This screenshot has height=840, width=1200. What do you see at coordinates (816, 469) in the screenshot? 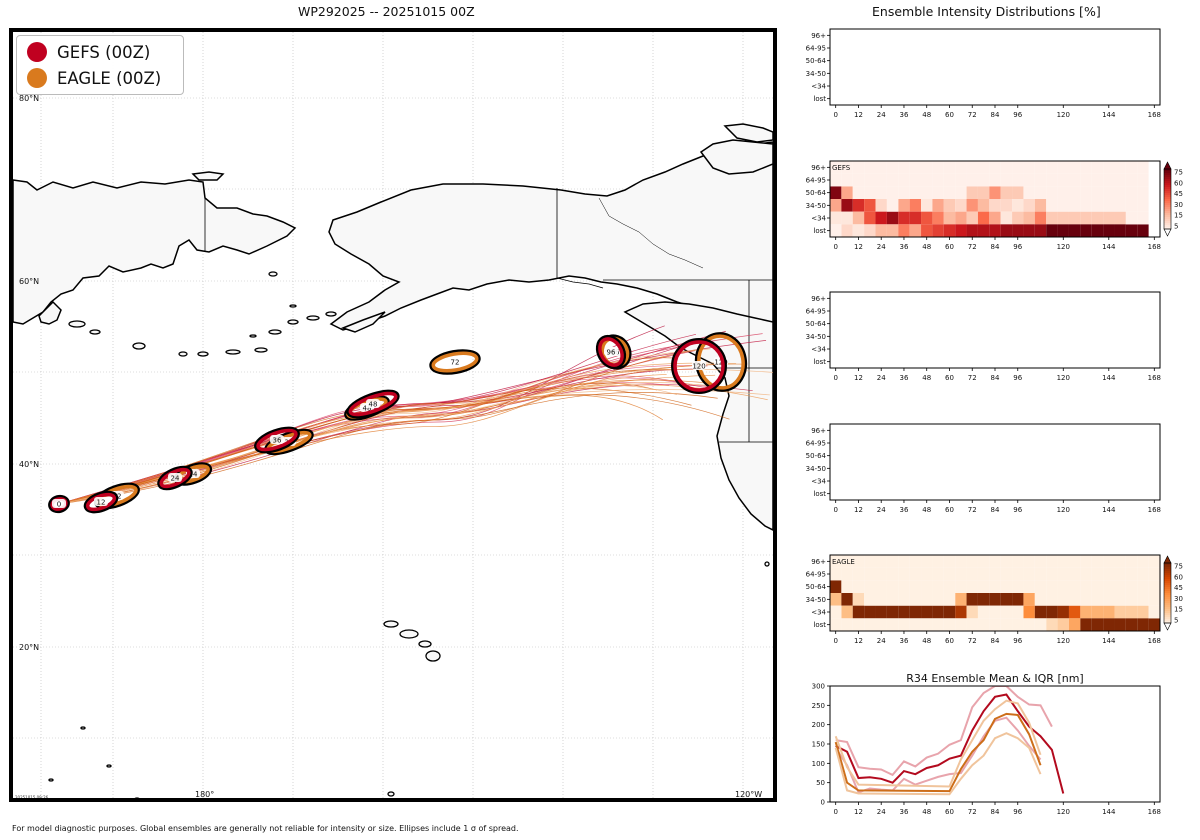
I see `y-tick-label: 34-50` at bounding box center [816, 469].